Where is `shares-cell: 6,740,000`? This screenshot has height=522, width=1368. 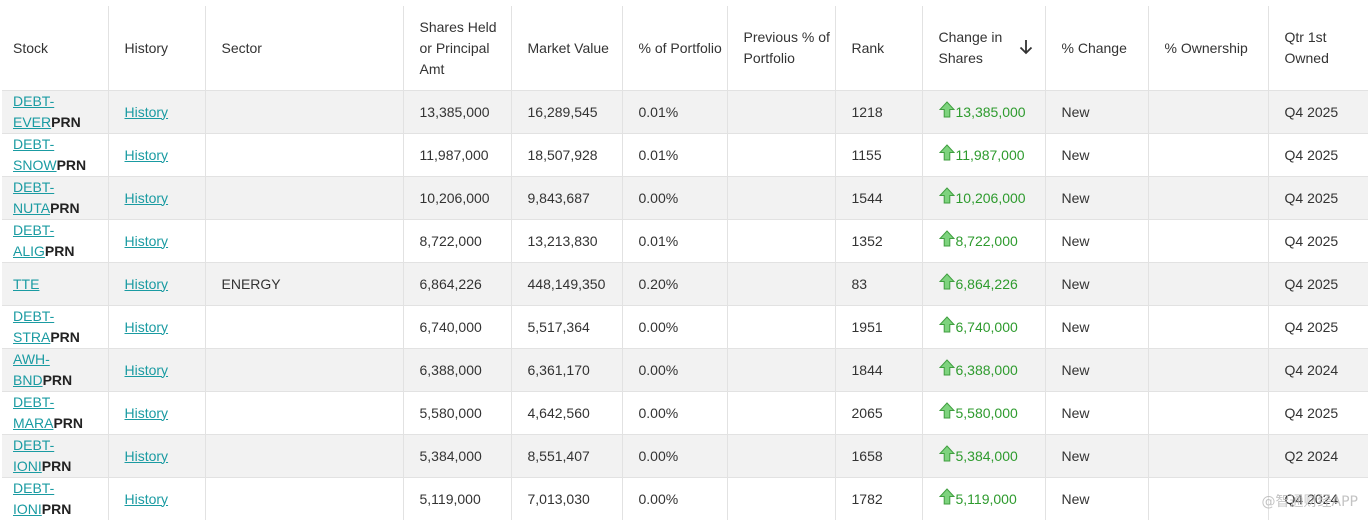
shares-cell: 6,740,000 is located at coordinates (457, 327).